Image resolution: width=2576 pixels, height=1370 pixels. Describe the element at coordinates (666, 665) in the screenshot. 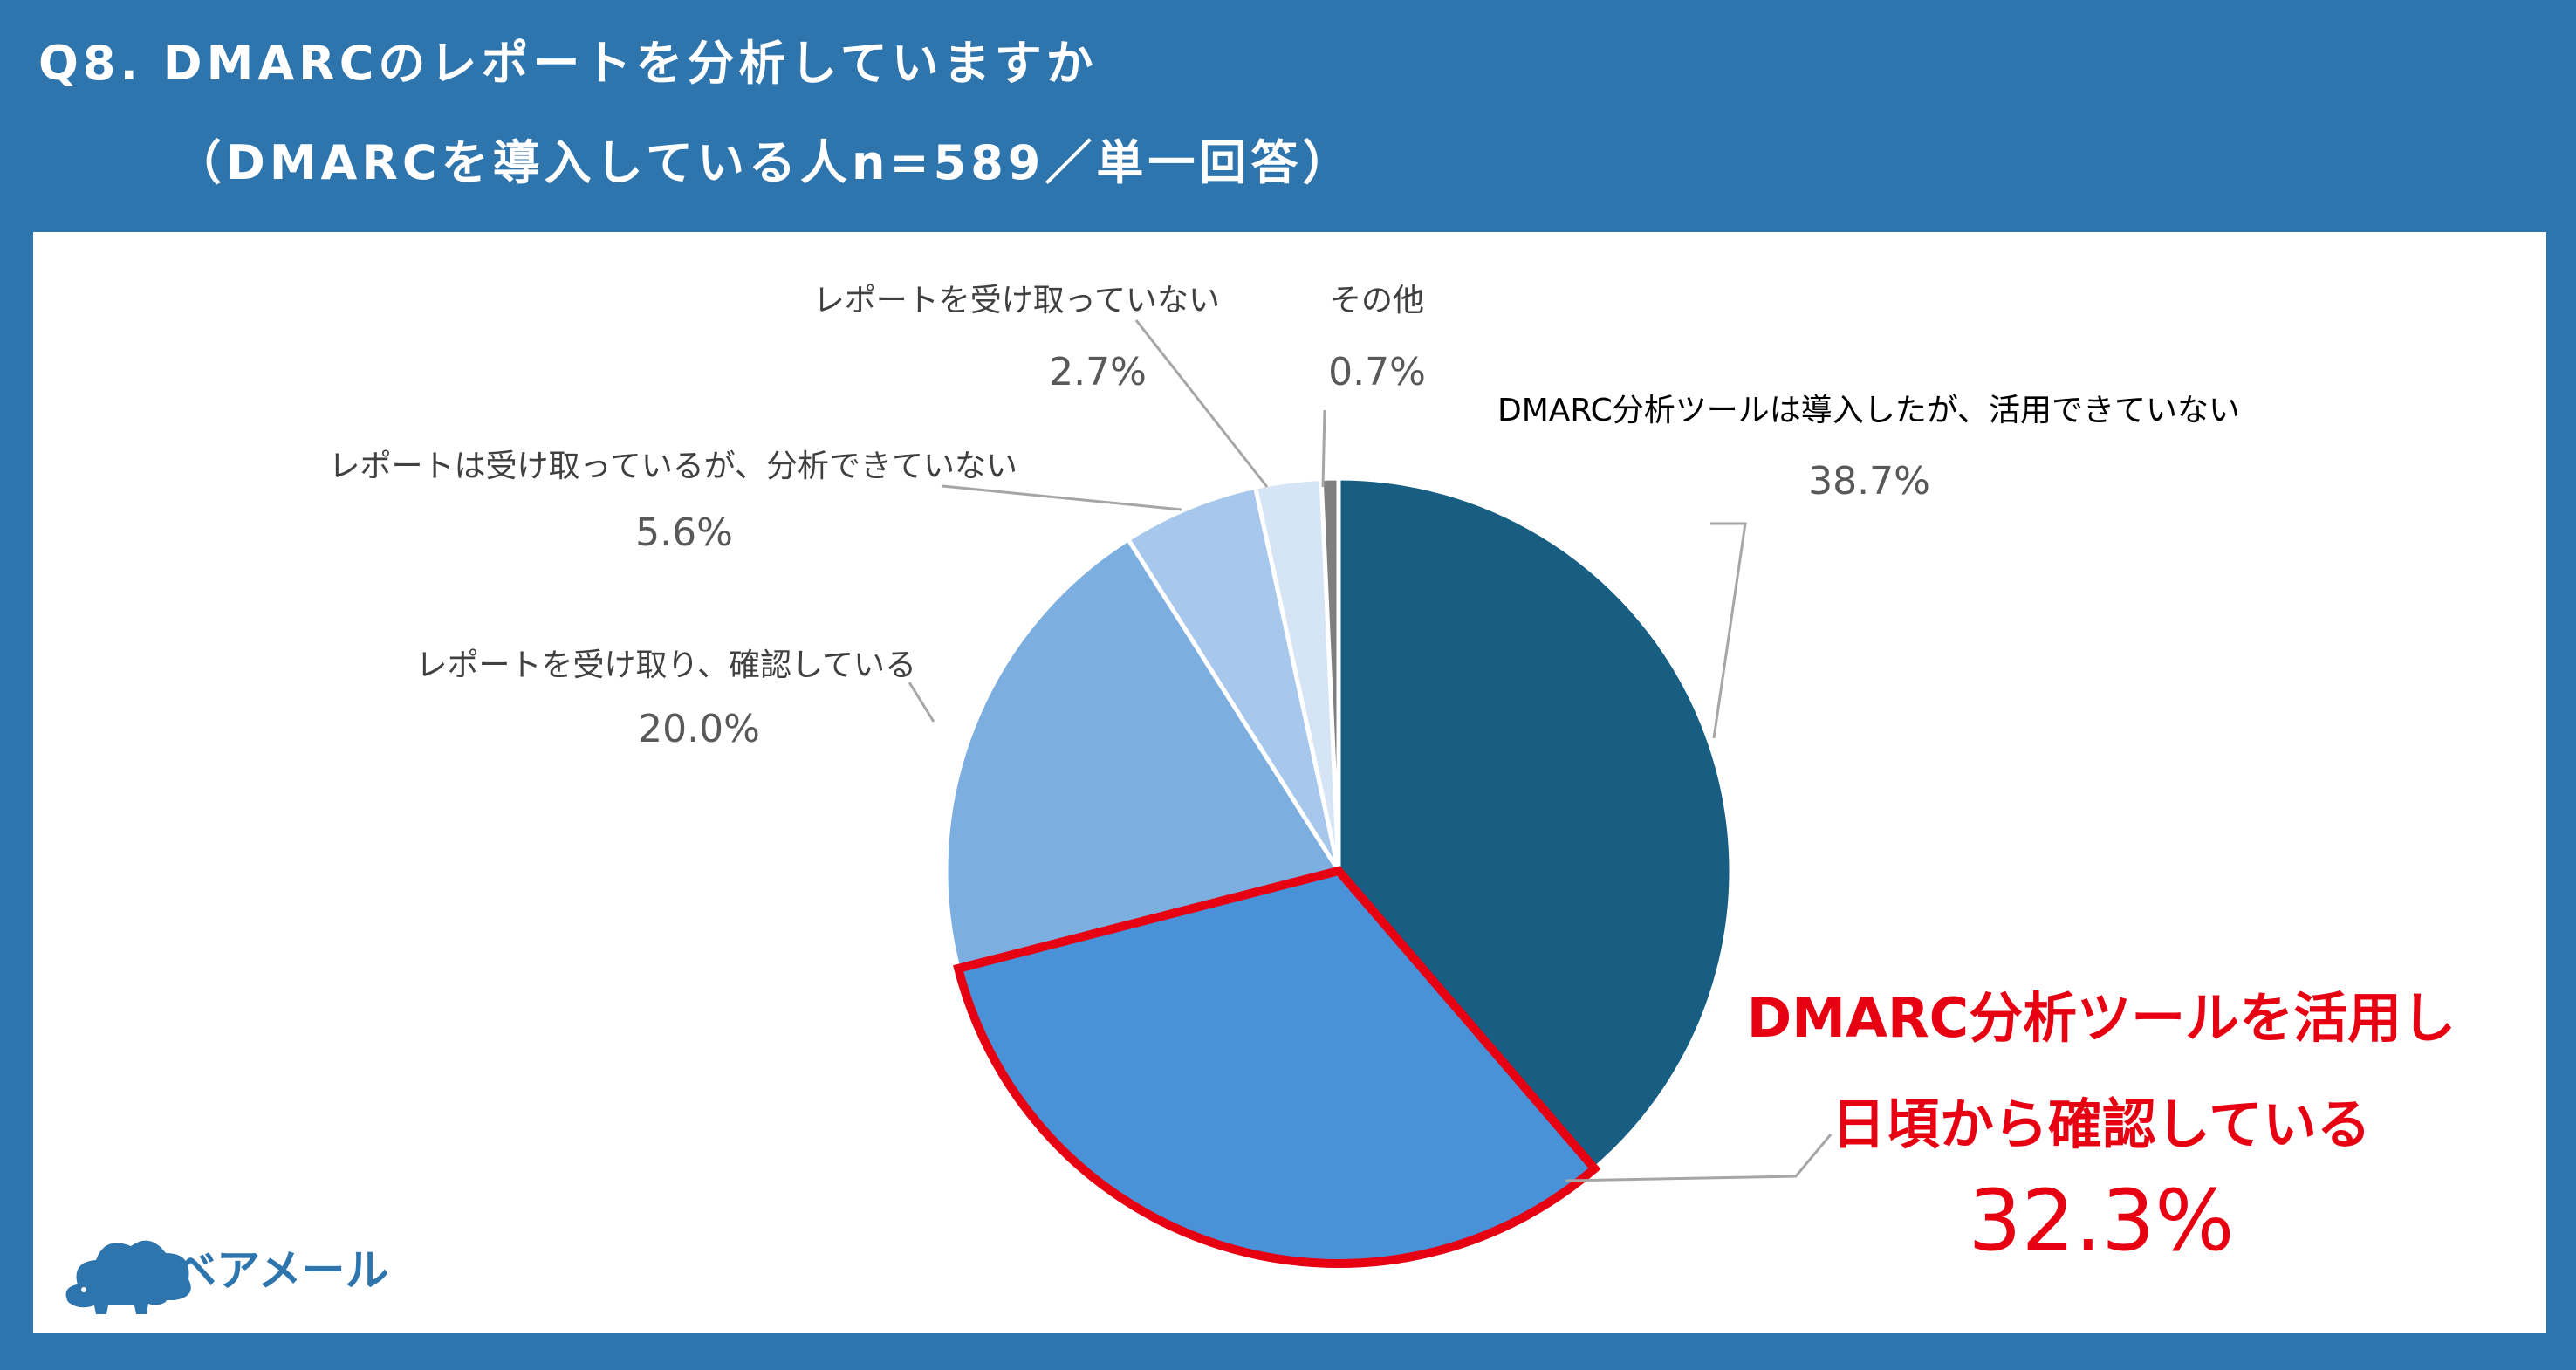

I see `slice-label-3: レポートを受け取り、確認している` at that location.